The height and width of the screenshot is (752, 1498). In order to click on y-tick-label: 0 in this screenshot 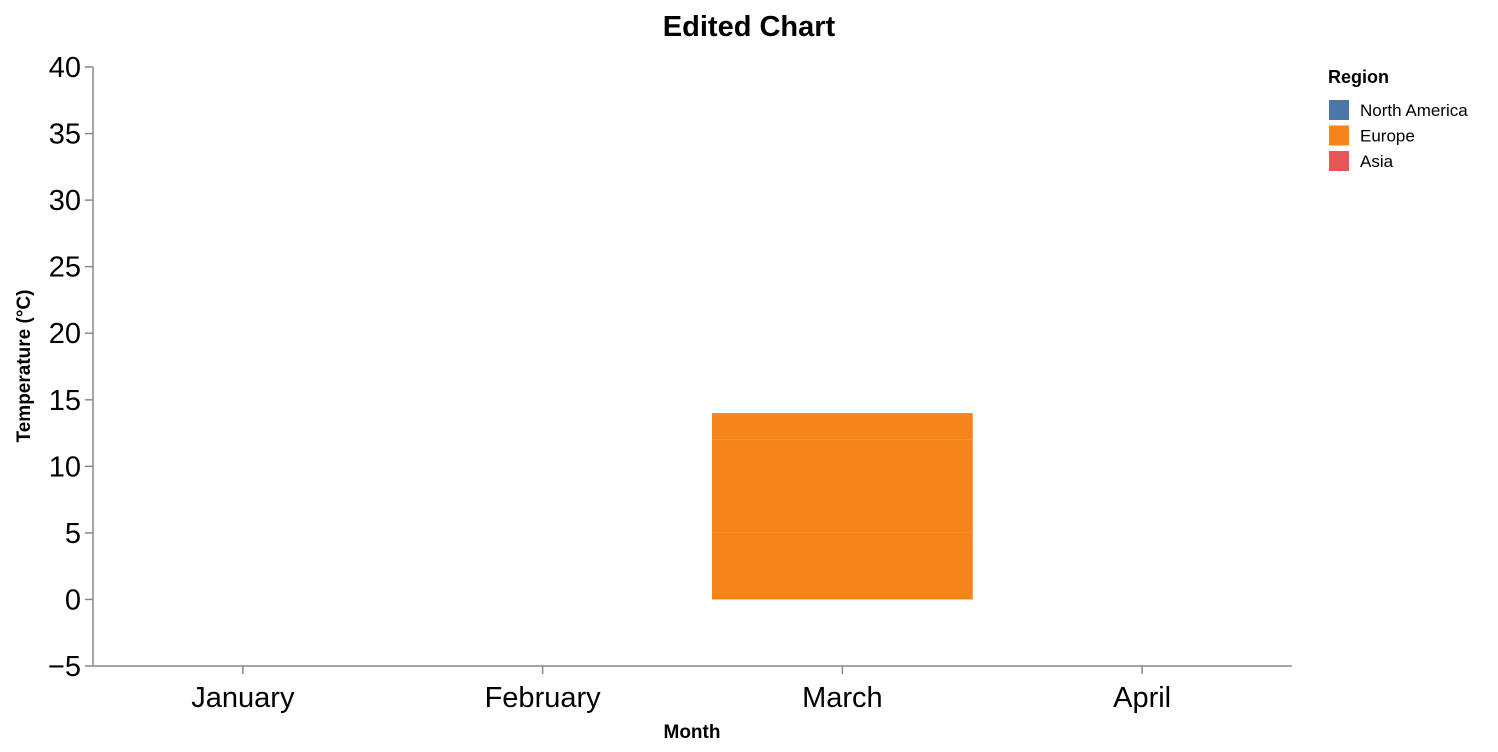, I will do `click(73, 600)`.